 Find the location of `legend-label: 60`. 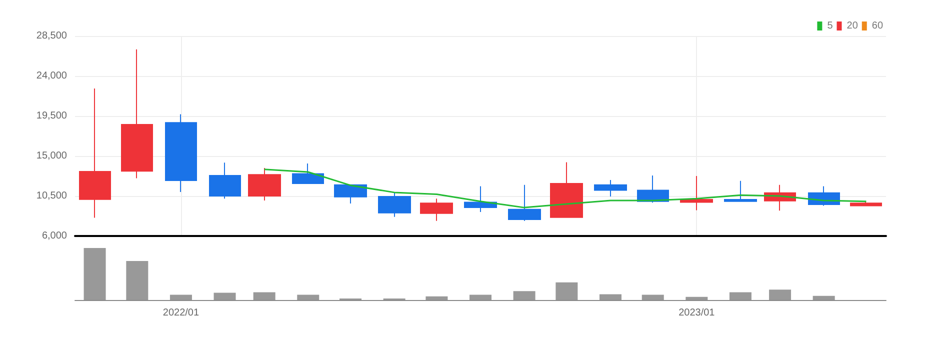

legend-label: 60 is located at coordinates (878, 26).